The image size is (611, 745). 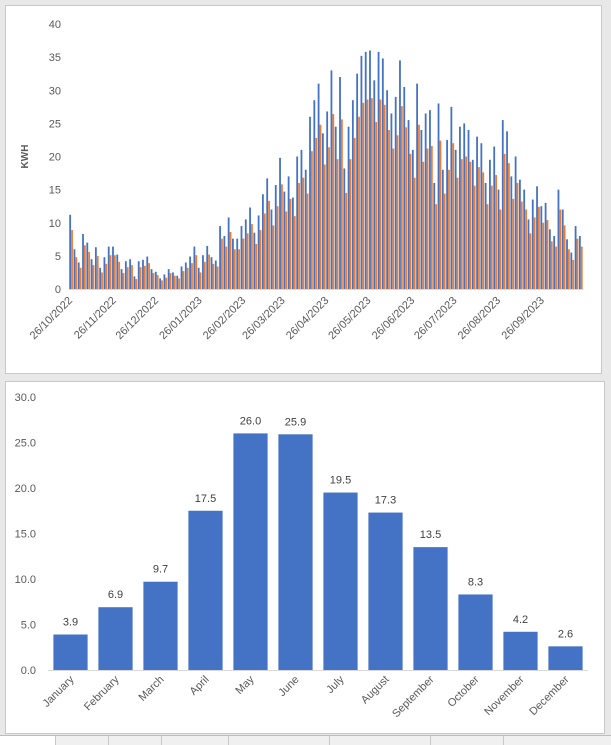 What do you see at coordinates (28, 671) in the screenshot?
I see `y-tick-label: 0.0` at bounding box center [28, 671].